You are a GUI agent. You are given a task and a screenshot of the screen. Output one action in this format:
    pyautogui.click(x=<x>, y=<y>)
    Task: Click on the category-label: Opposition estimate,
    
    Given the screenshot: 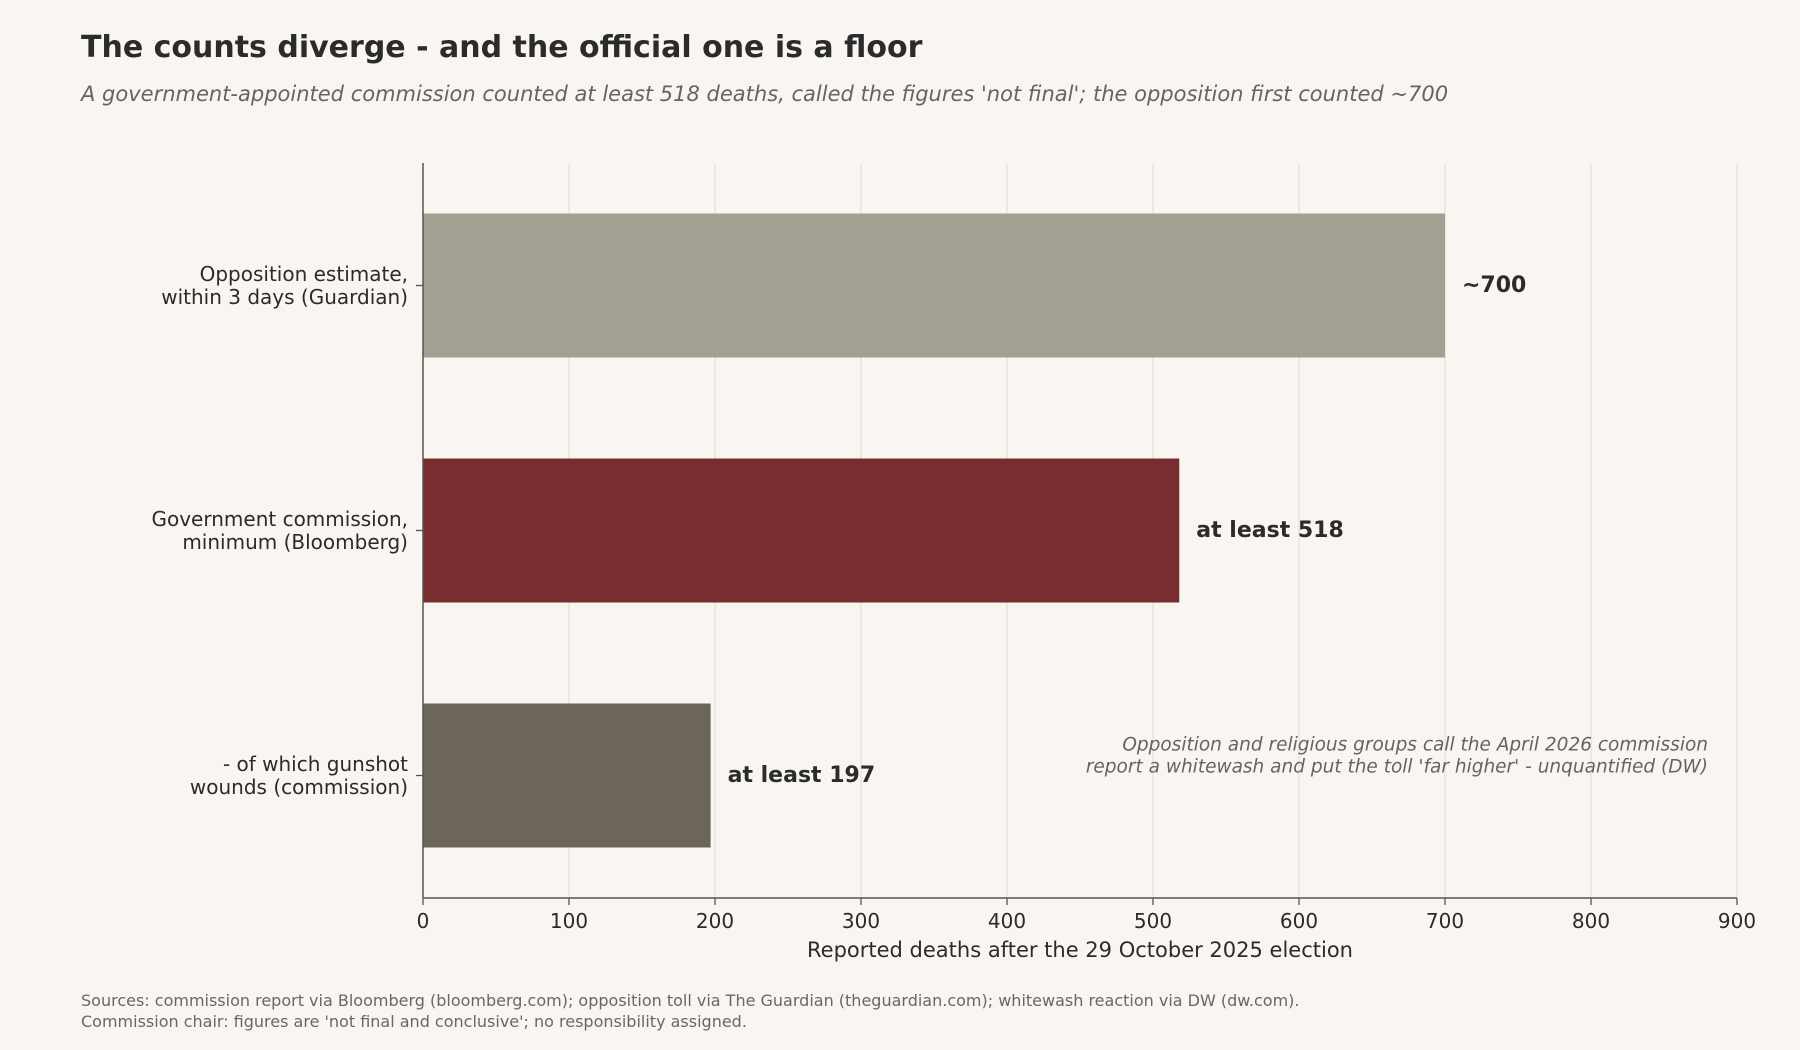 What is the action you would take?
    pyautogui.click(x=304, y=274)
    